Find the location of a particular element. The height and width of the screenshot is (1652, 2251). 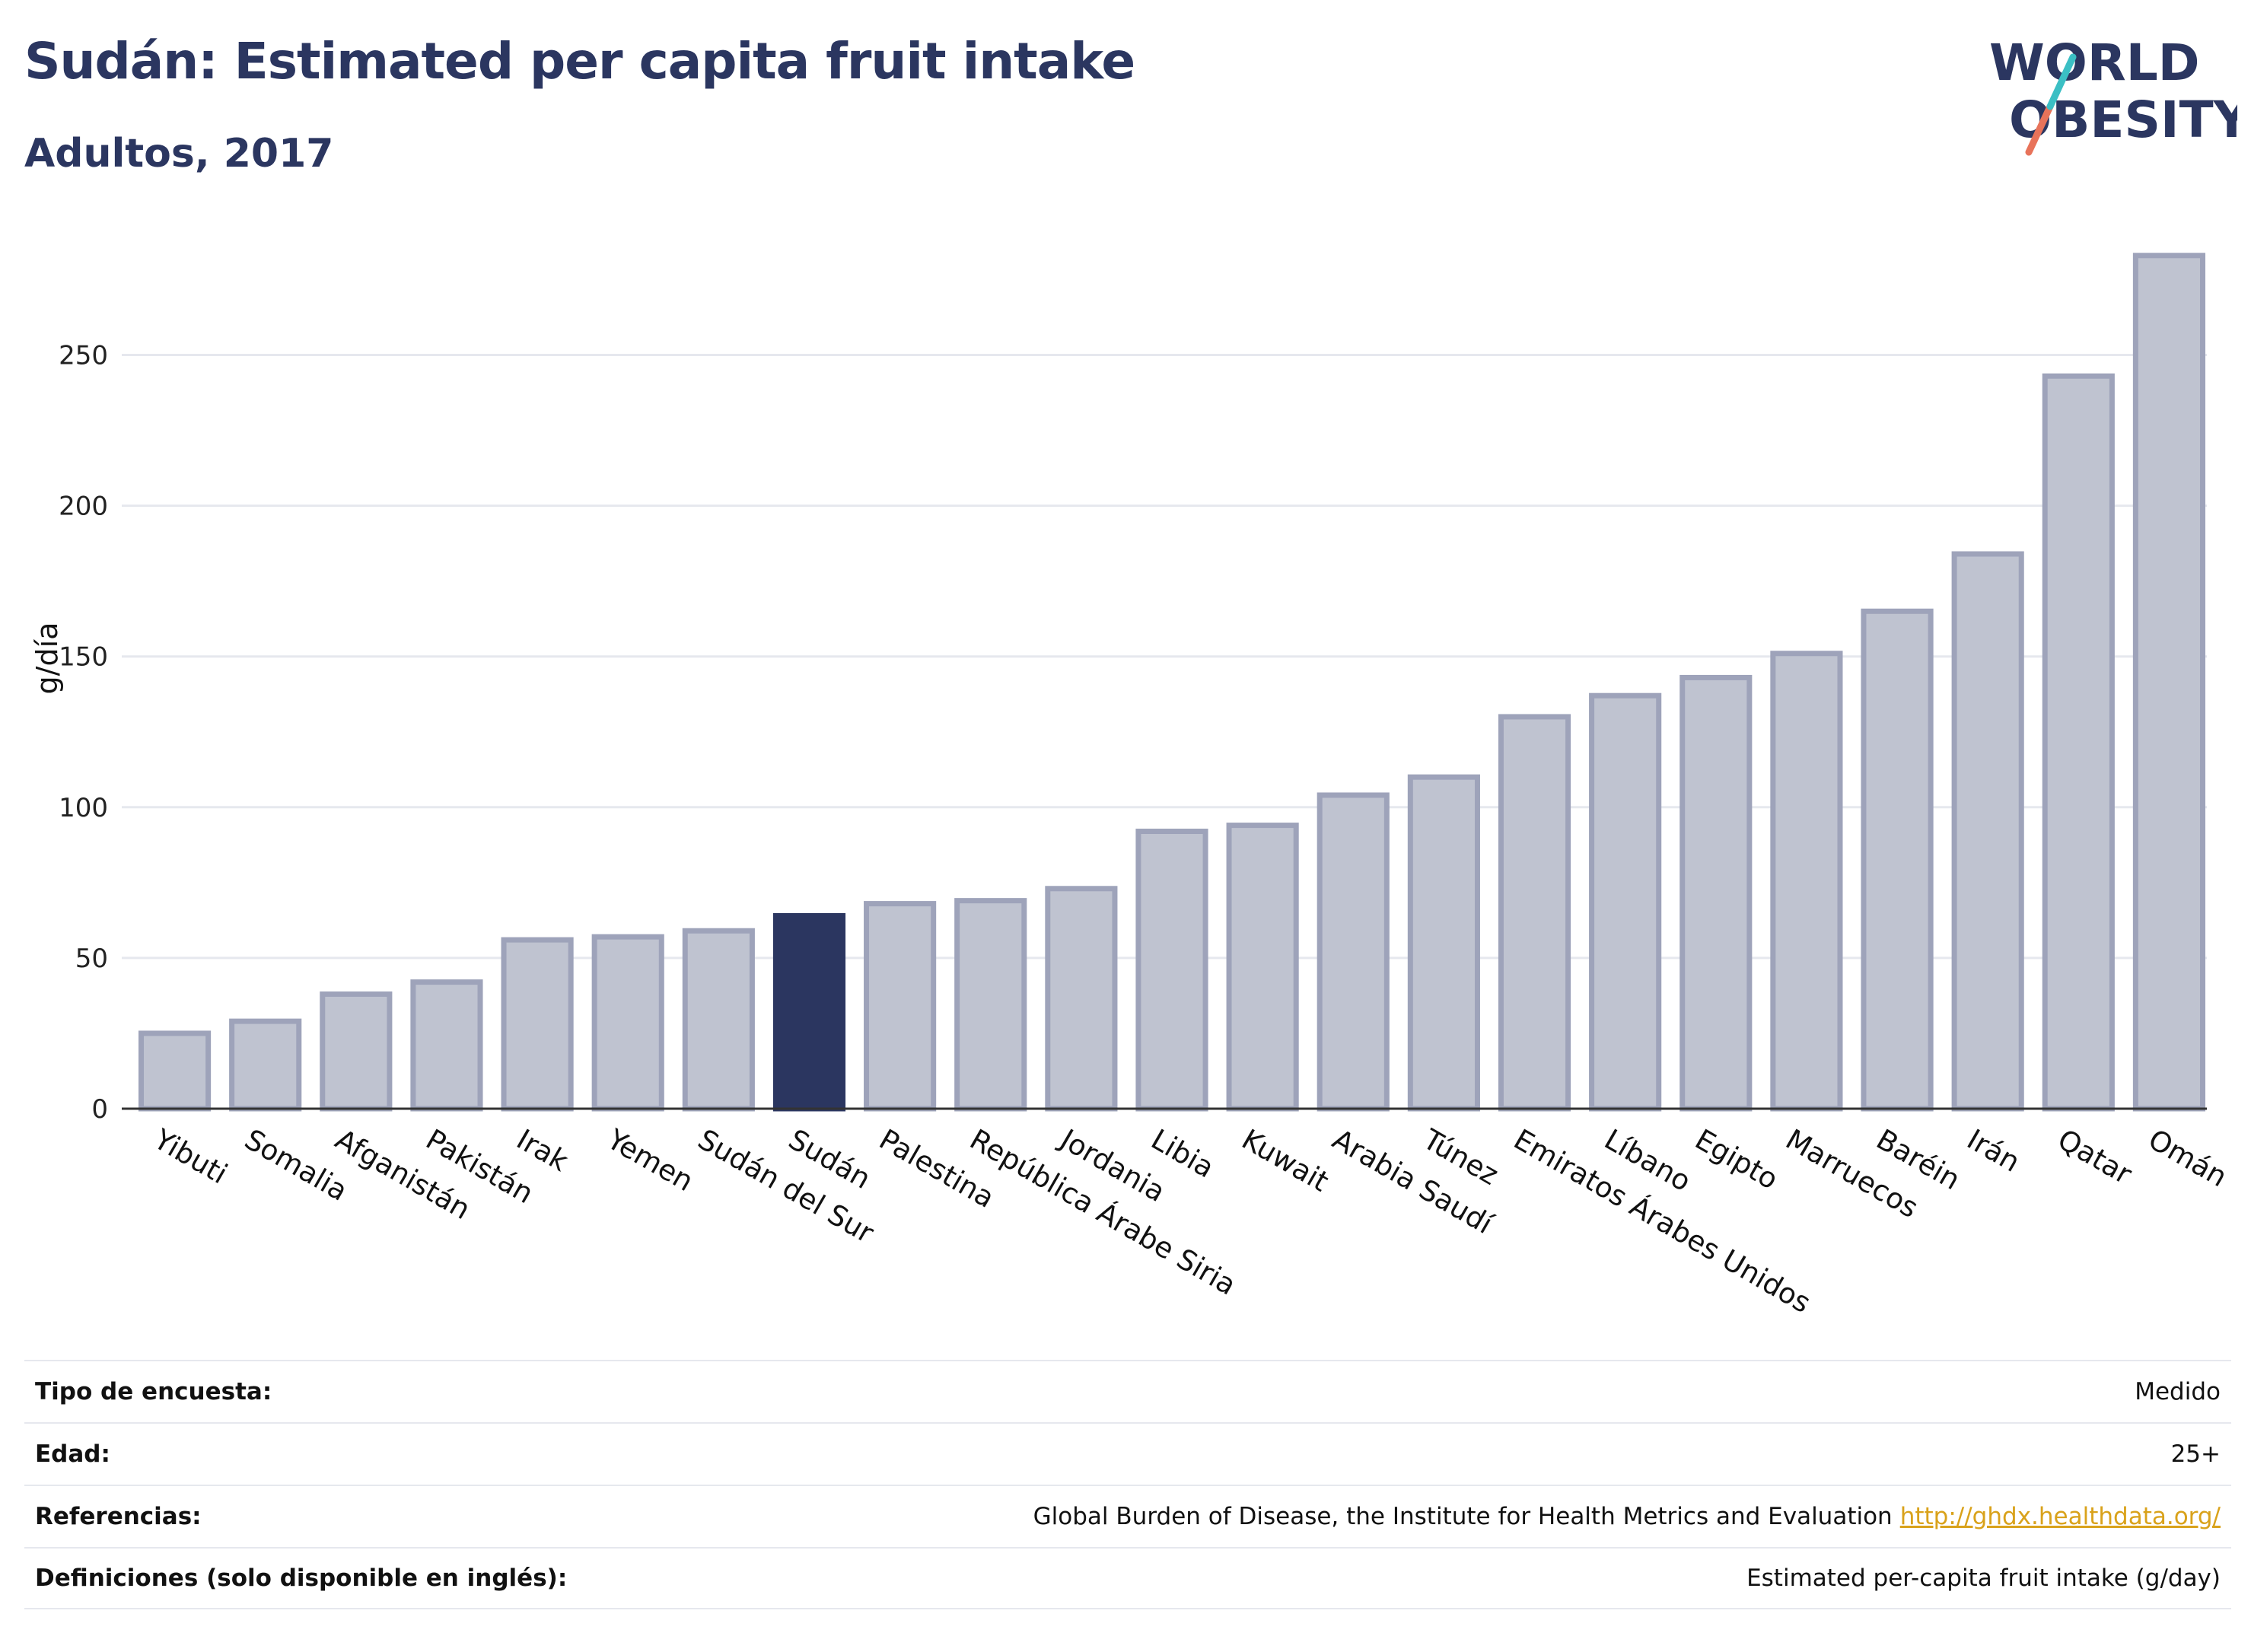

y-tick-label: 50 is located at coordinates (91, 959).